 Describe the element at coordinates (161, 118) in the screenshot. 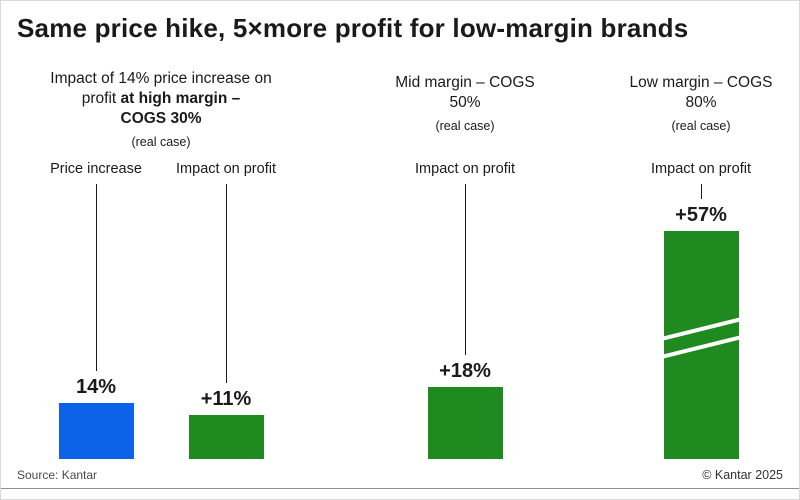

I see `header-line: COGS 30%` at that location.